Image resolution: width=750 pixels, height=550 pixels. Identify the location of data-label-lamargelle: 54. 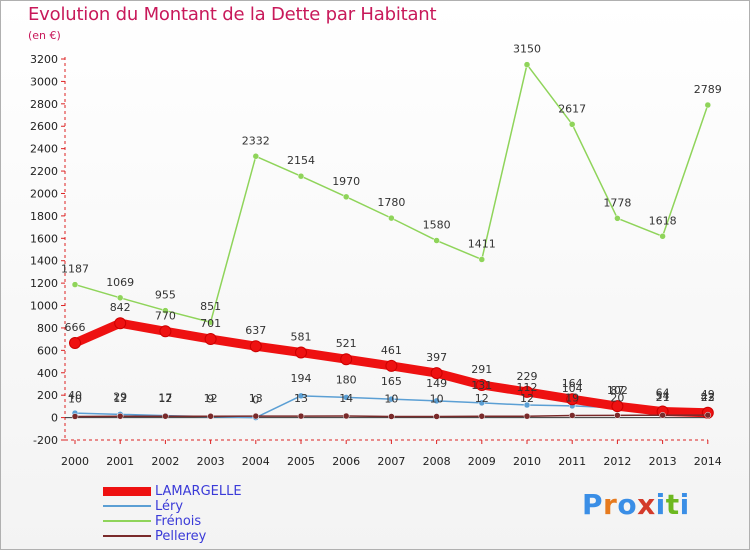
(663, 396).